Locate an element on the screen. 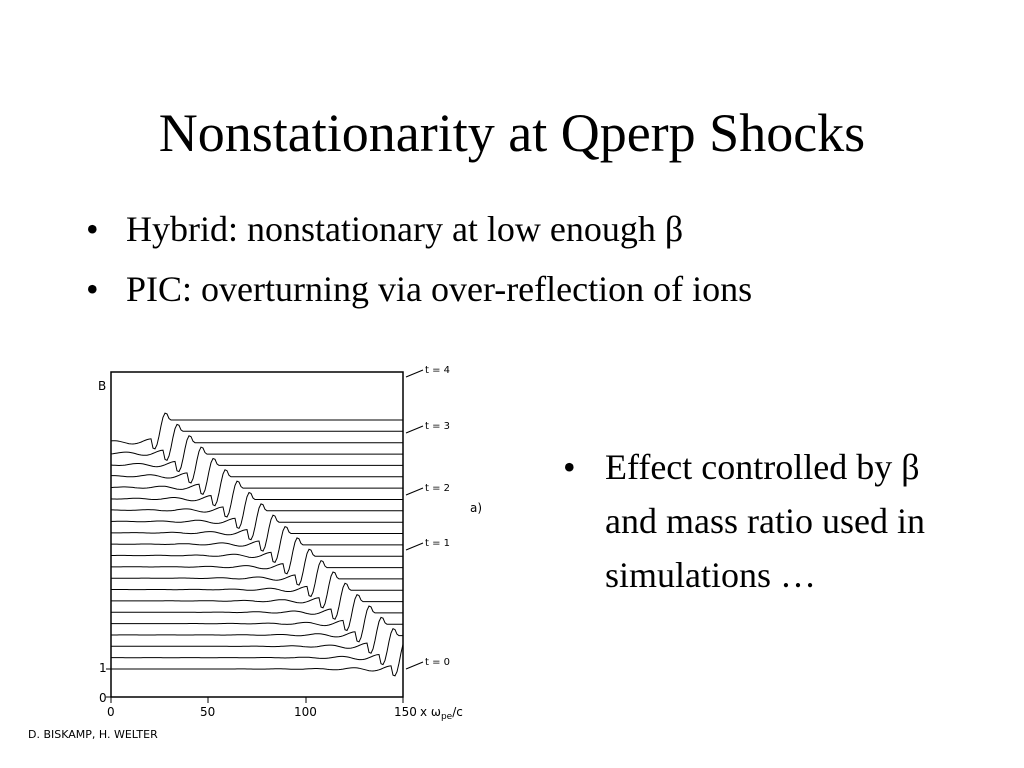  svg-text: t = 3 is located at coordinates (437, 426).